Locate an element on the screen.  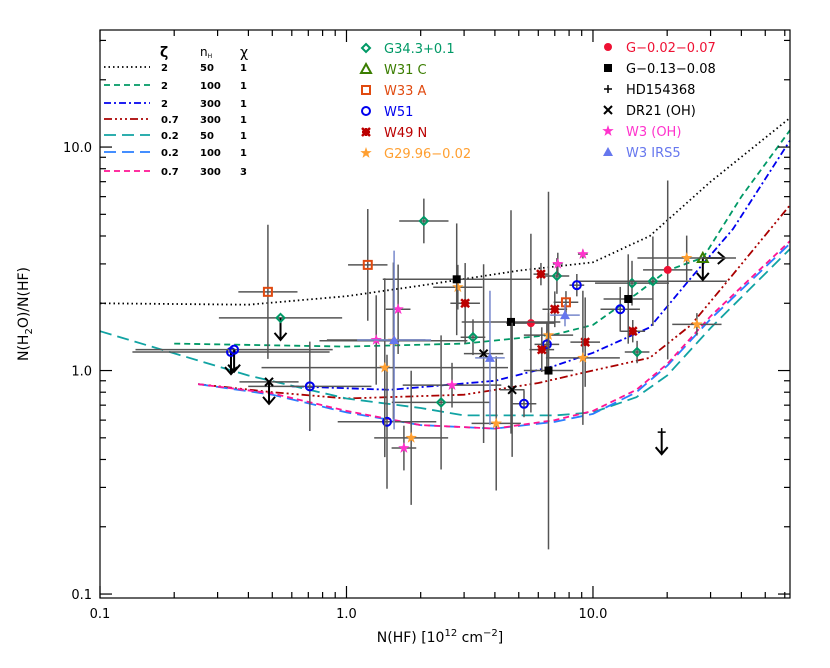
legend-header-zeta: ζ is located at coordinates (164, 53).